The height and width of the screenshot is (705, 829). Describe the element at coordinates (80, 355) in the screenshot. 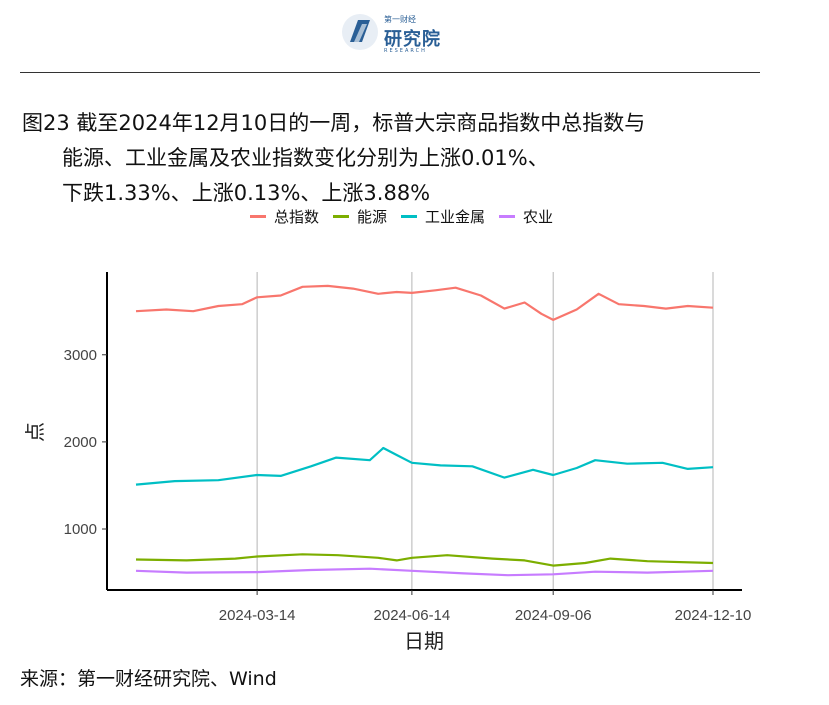

I see `y-tick-label: 3000` at that location.